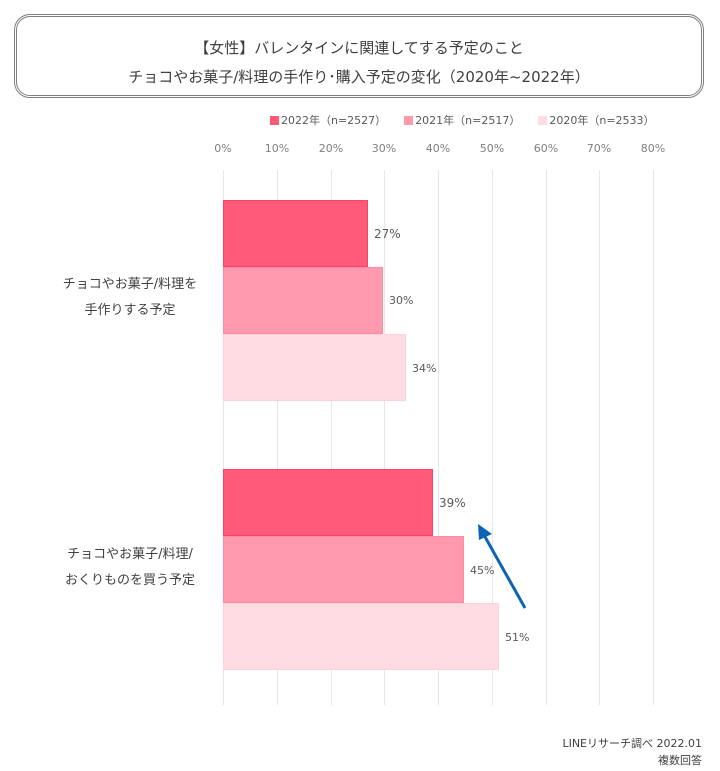 This screenshot has height=771, width=720. What do you see at coordinates (331, 148) in the screenshot?
I see `x-tick-20: 20%` at bounding box center [331, 148].